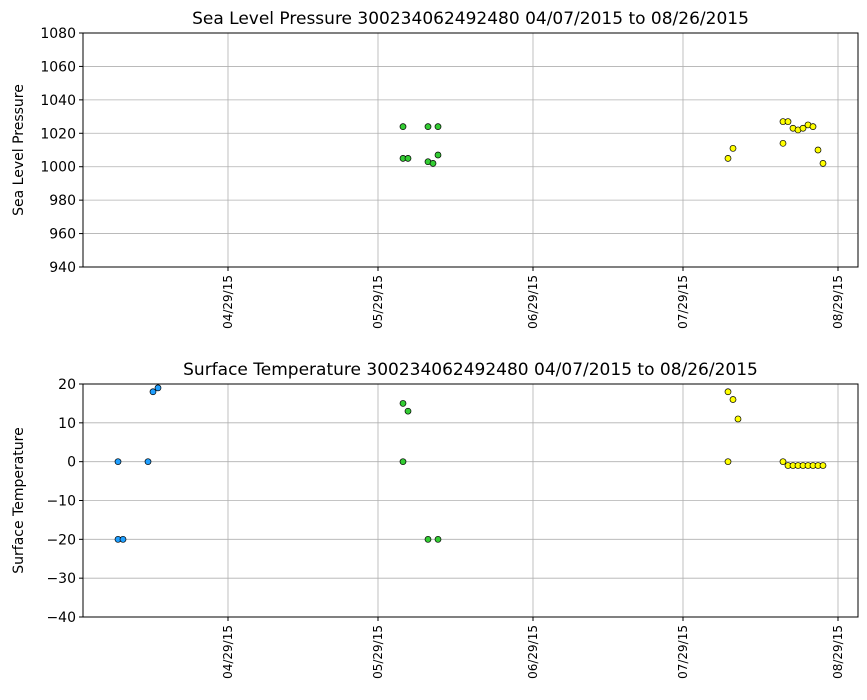 The height and width of the screenshot is (700, 867). I want to click on y-tick-label: 960, so click(62, 235).